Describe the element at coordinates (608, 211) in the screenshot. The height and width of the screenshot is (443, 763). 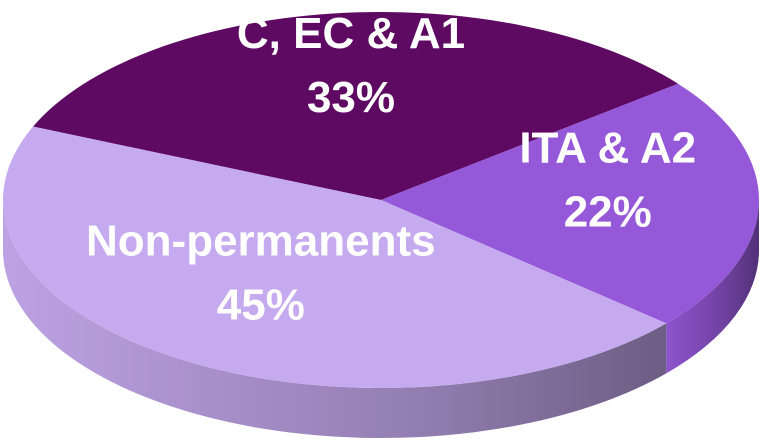
I see `slice-value-label: 22%` at that location.